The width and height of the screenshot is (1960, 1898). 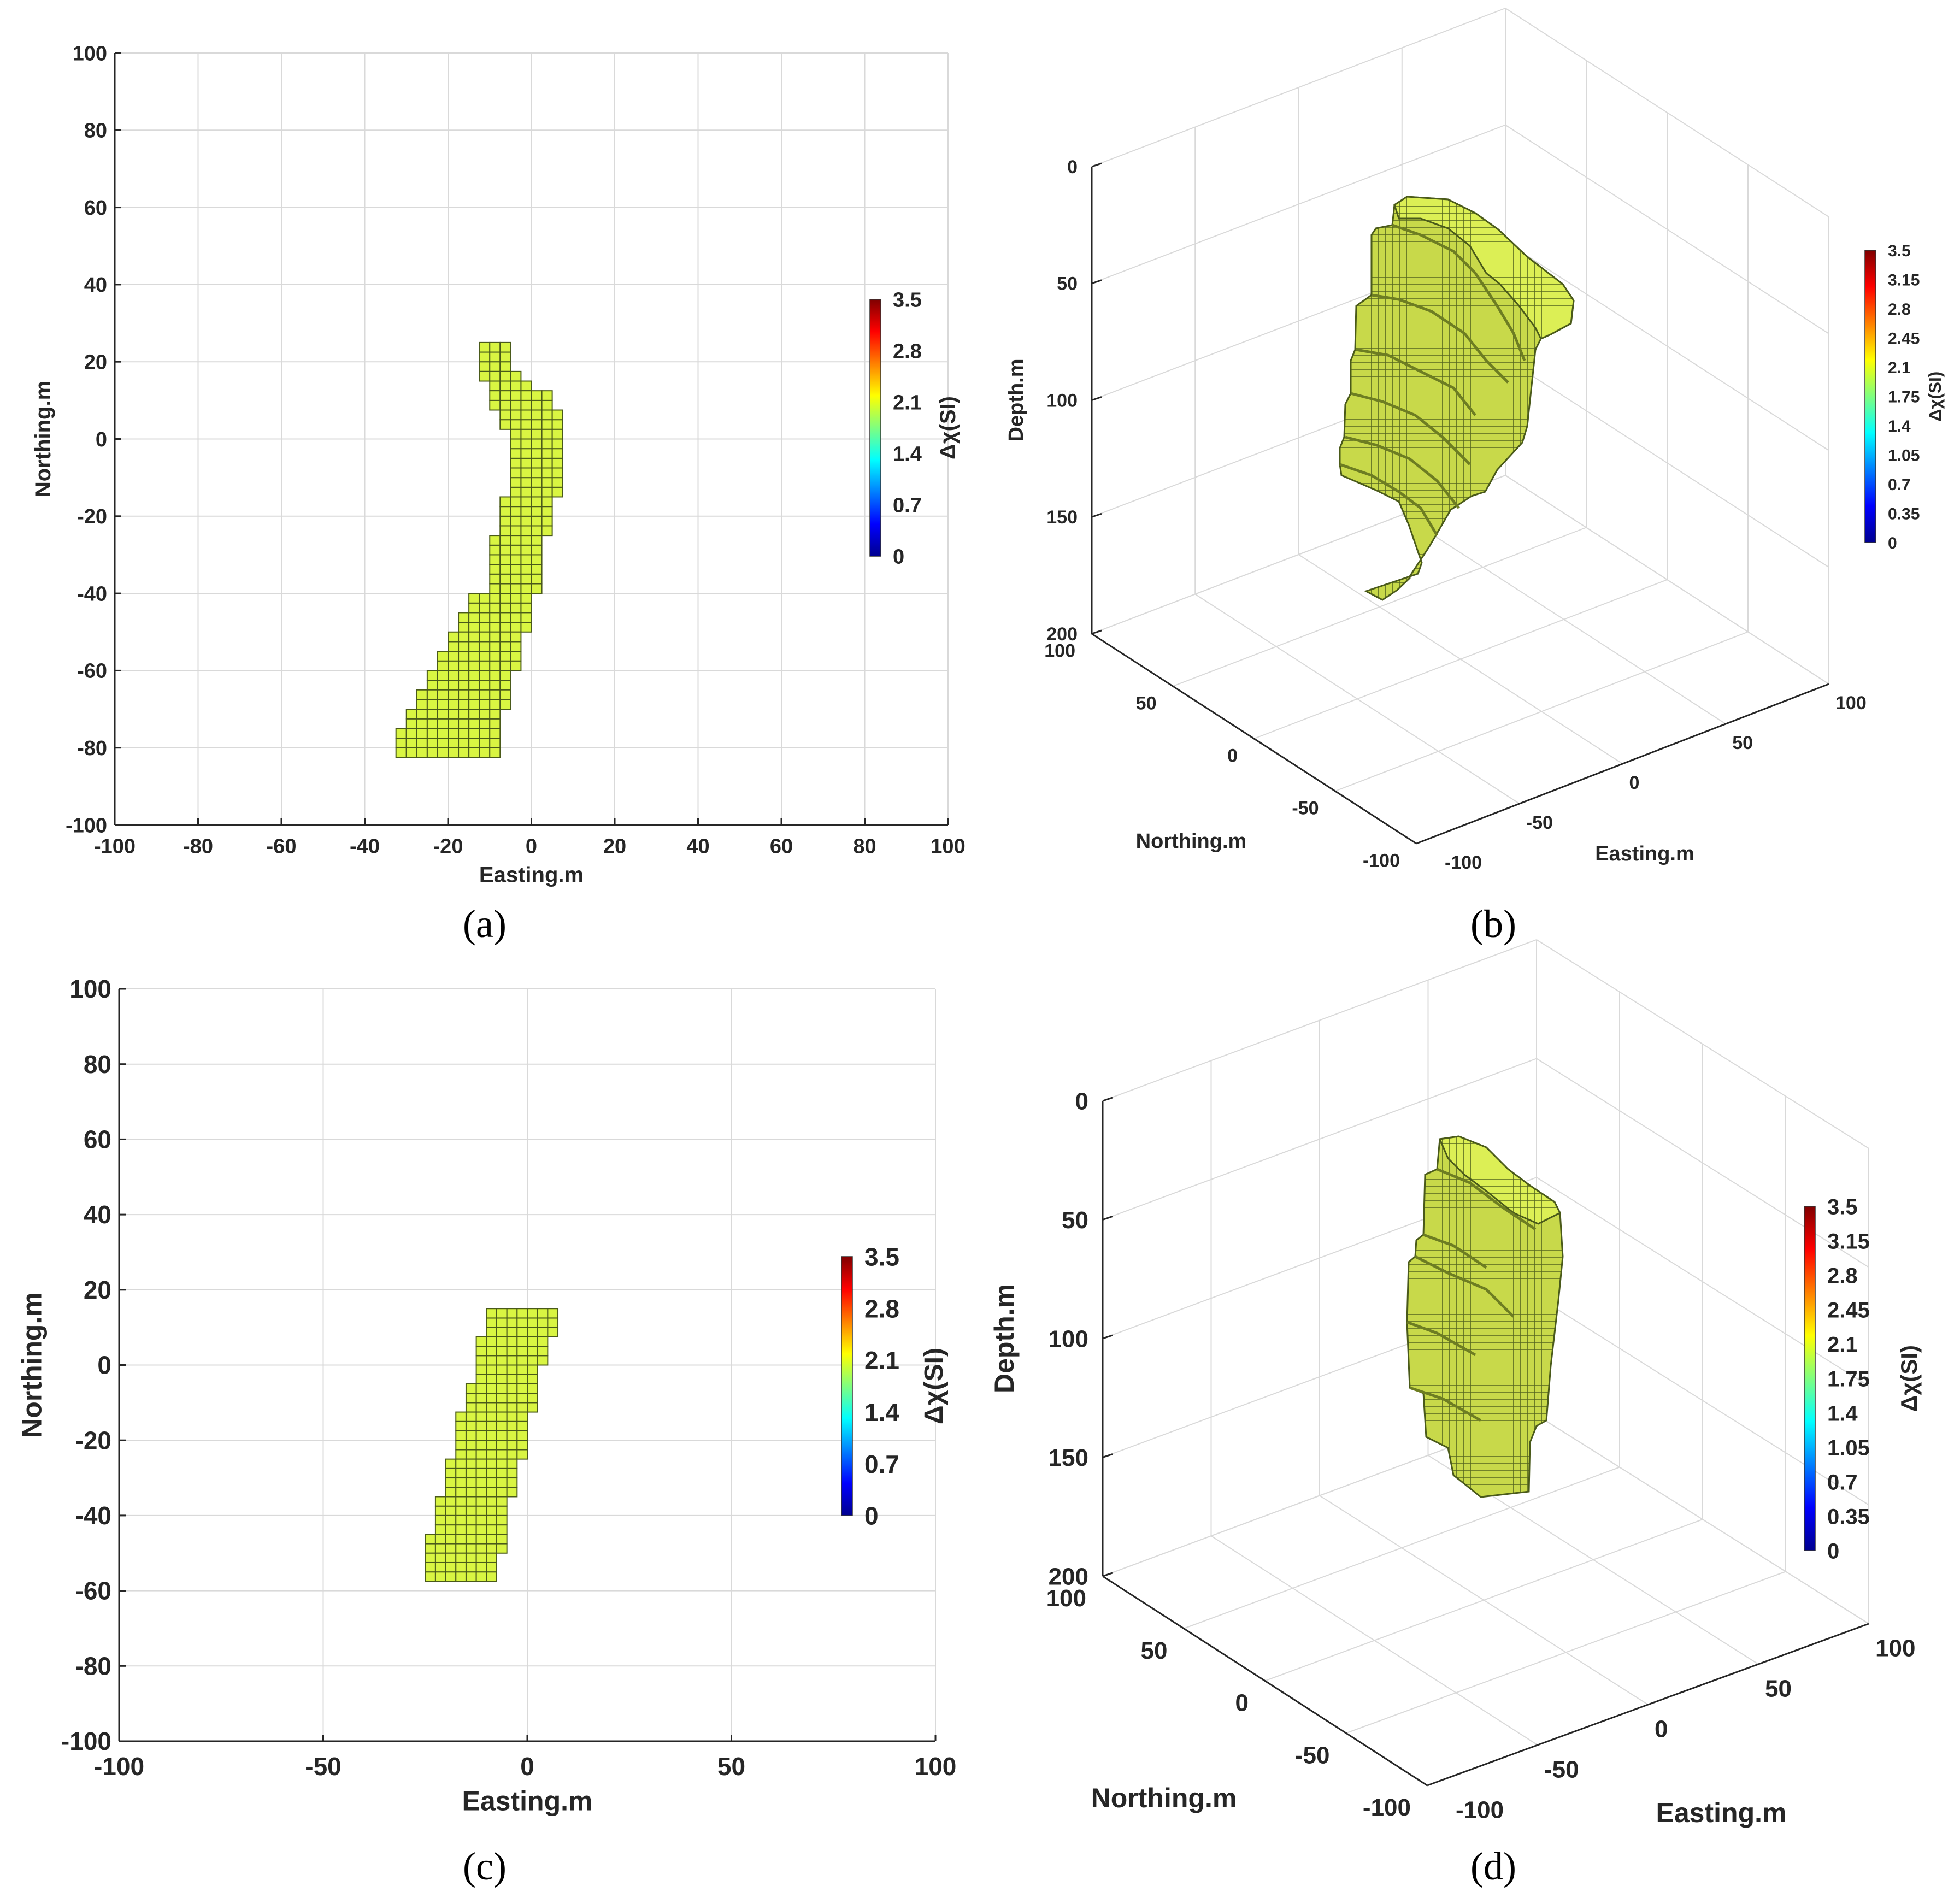 I want to click on colorbar-tick-label: 0, so click(x=871, y=1516).